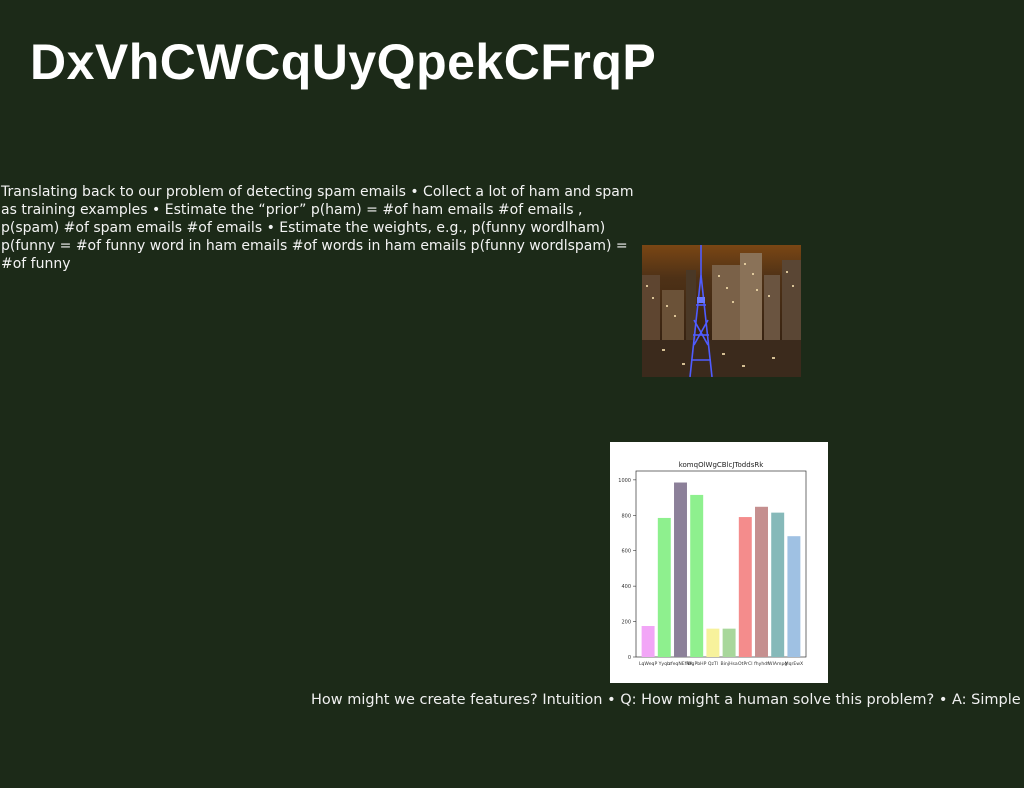 The width and height of the screenshot is (1024, 788). I want to click on x-tick-label: WgPbHP, so click(697, 664).